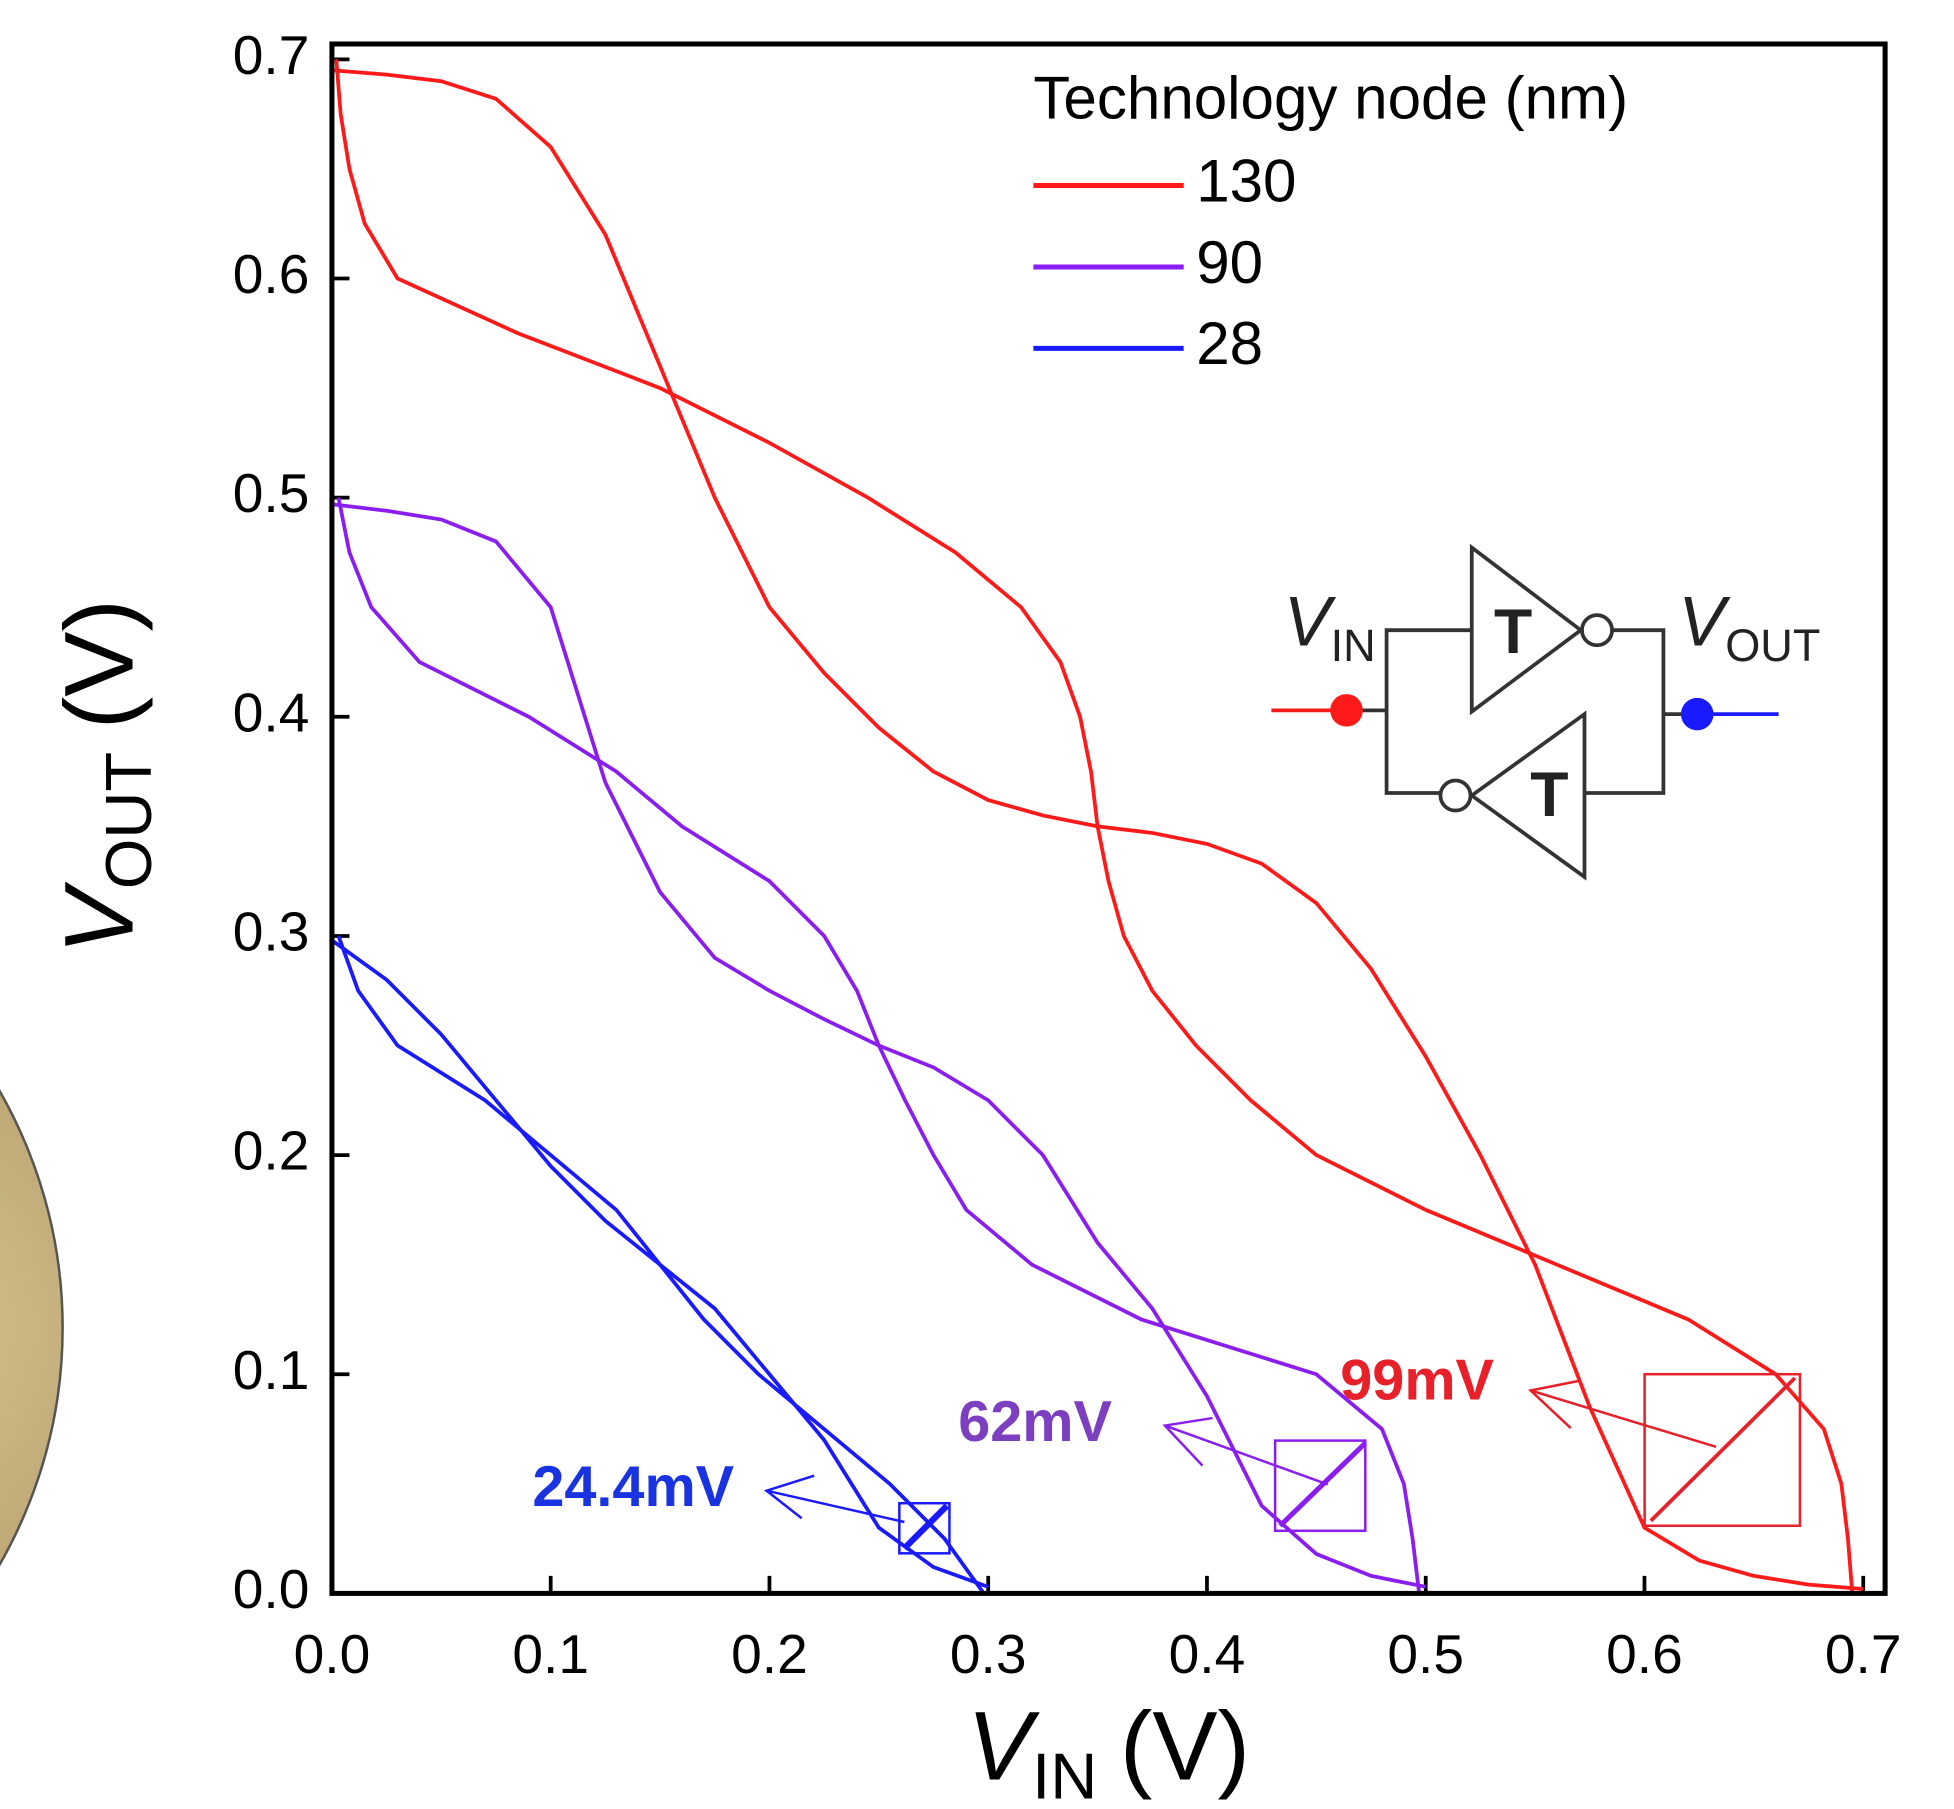 This screenshot has width=1954, height=1809. I want to click on x-tick-label: 0.5, so click(1425, 1654).